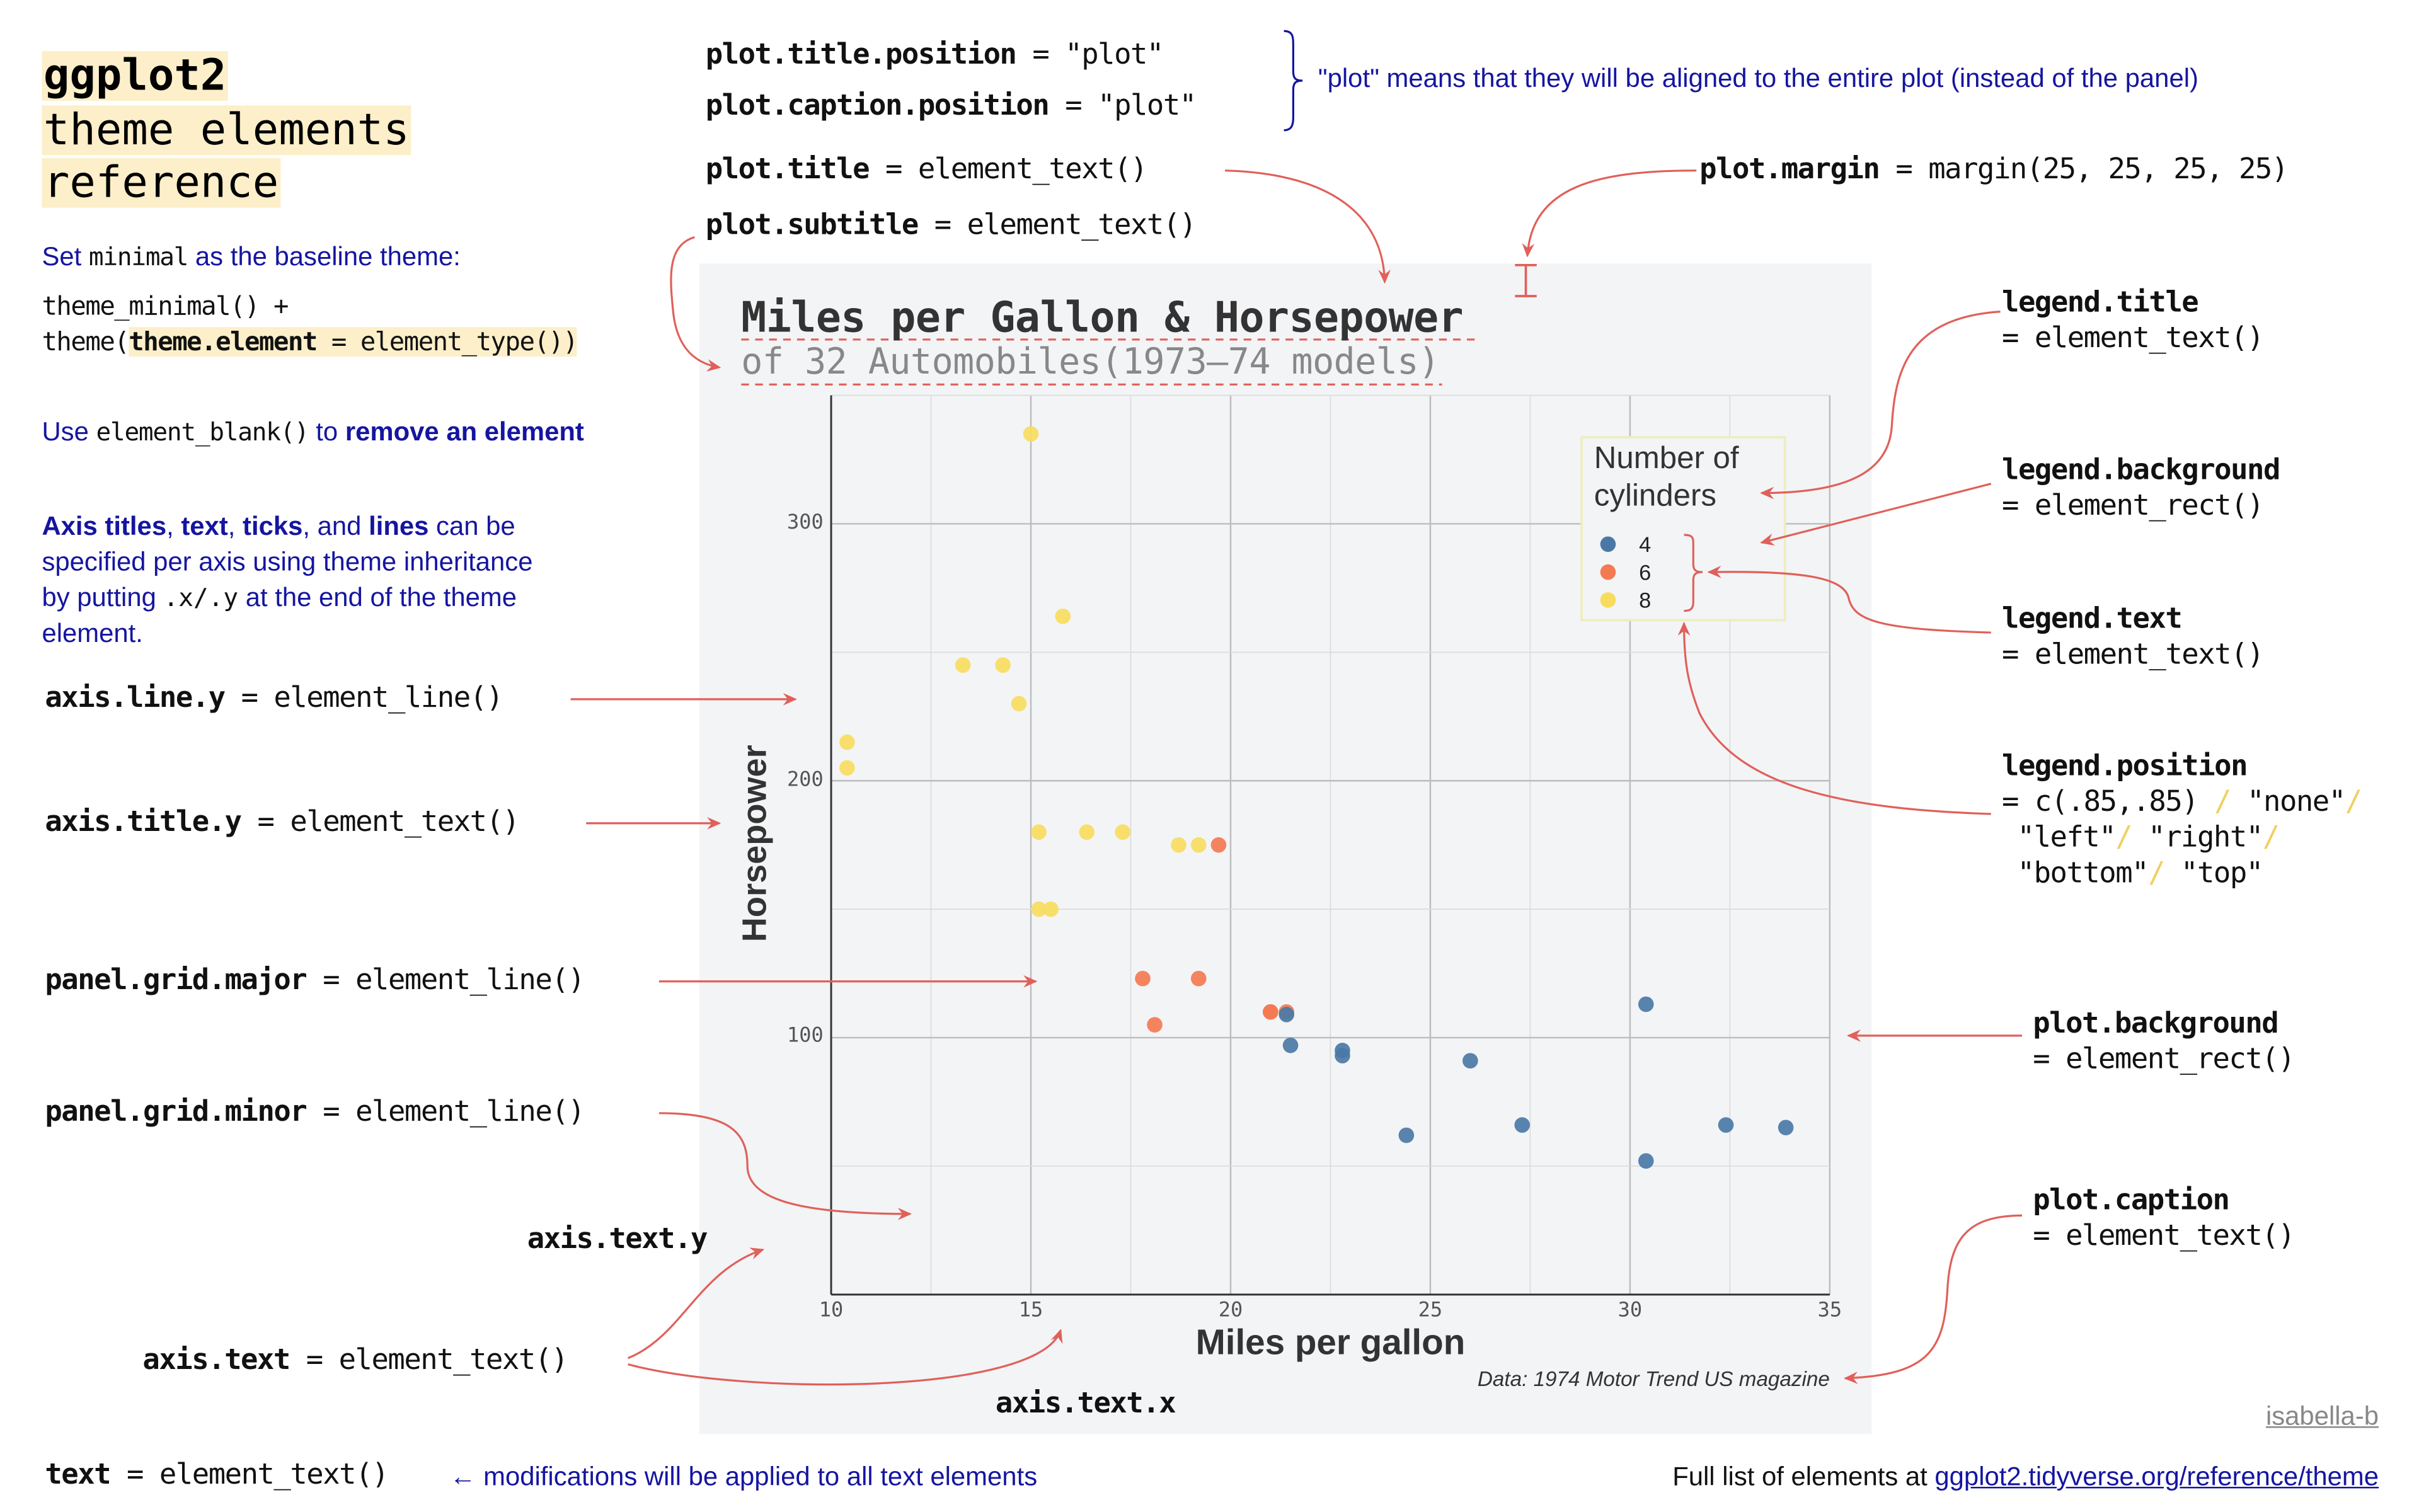 This screenshot has width=2419, height=1512. What do you see at coordinates (1880, 405) in the screenshot?
I see `arrow-legend-title` at bounding box center [1880, 405].